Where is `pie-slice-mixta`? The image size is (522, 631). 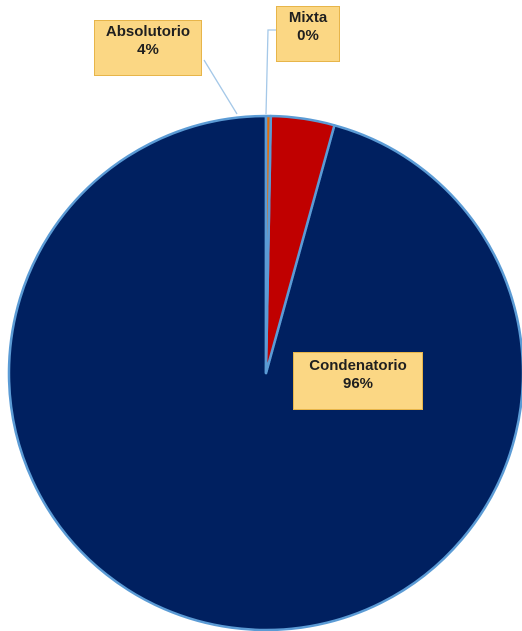
pie-slice-mixta is located at coordinates (268, 244).